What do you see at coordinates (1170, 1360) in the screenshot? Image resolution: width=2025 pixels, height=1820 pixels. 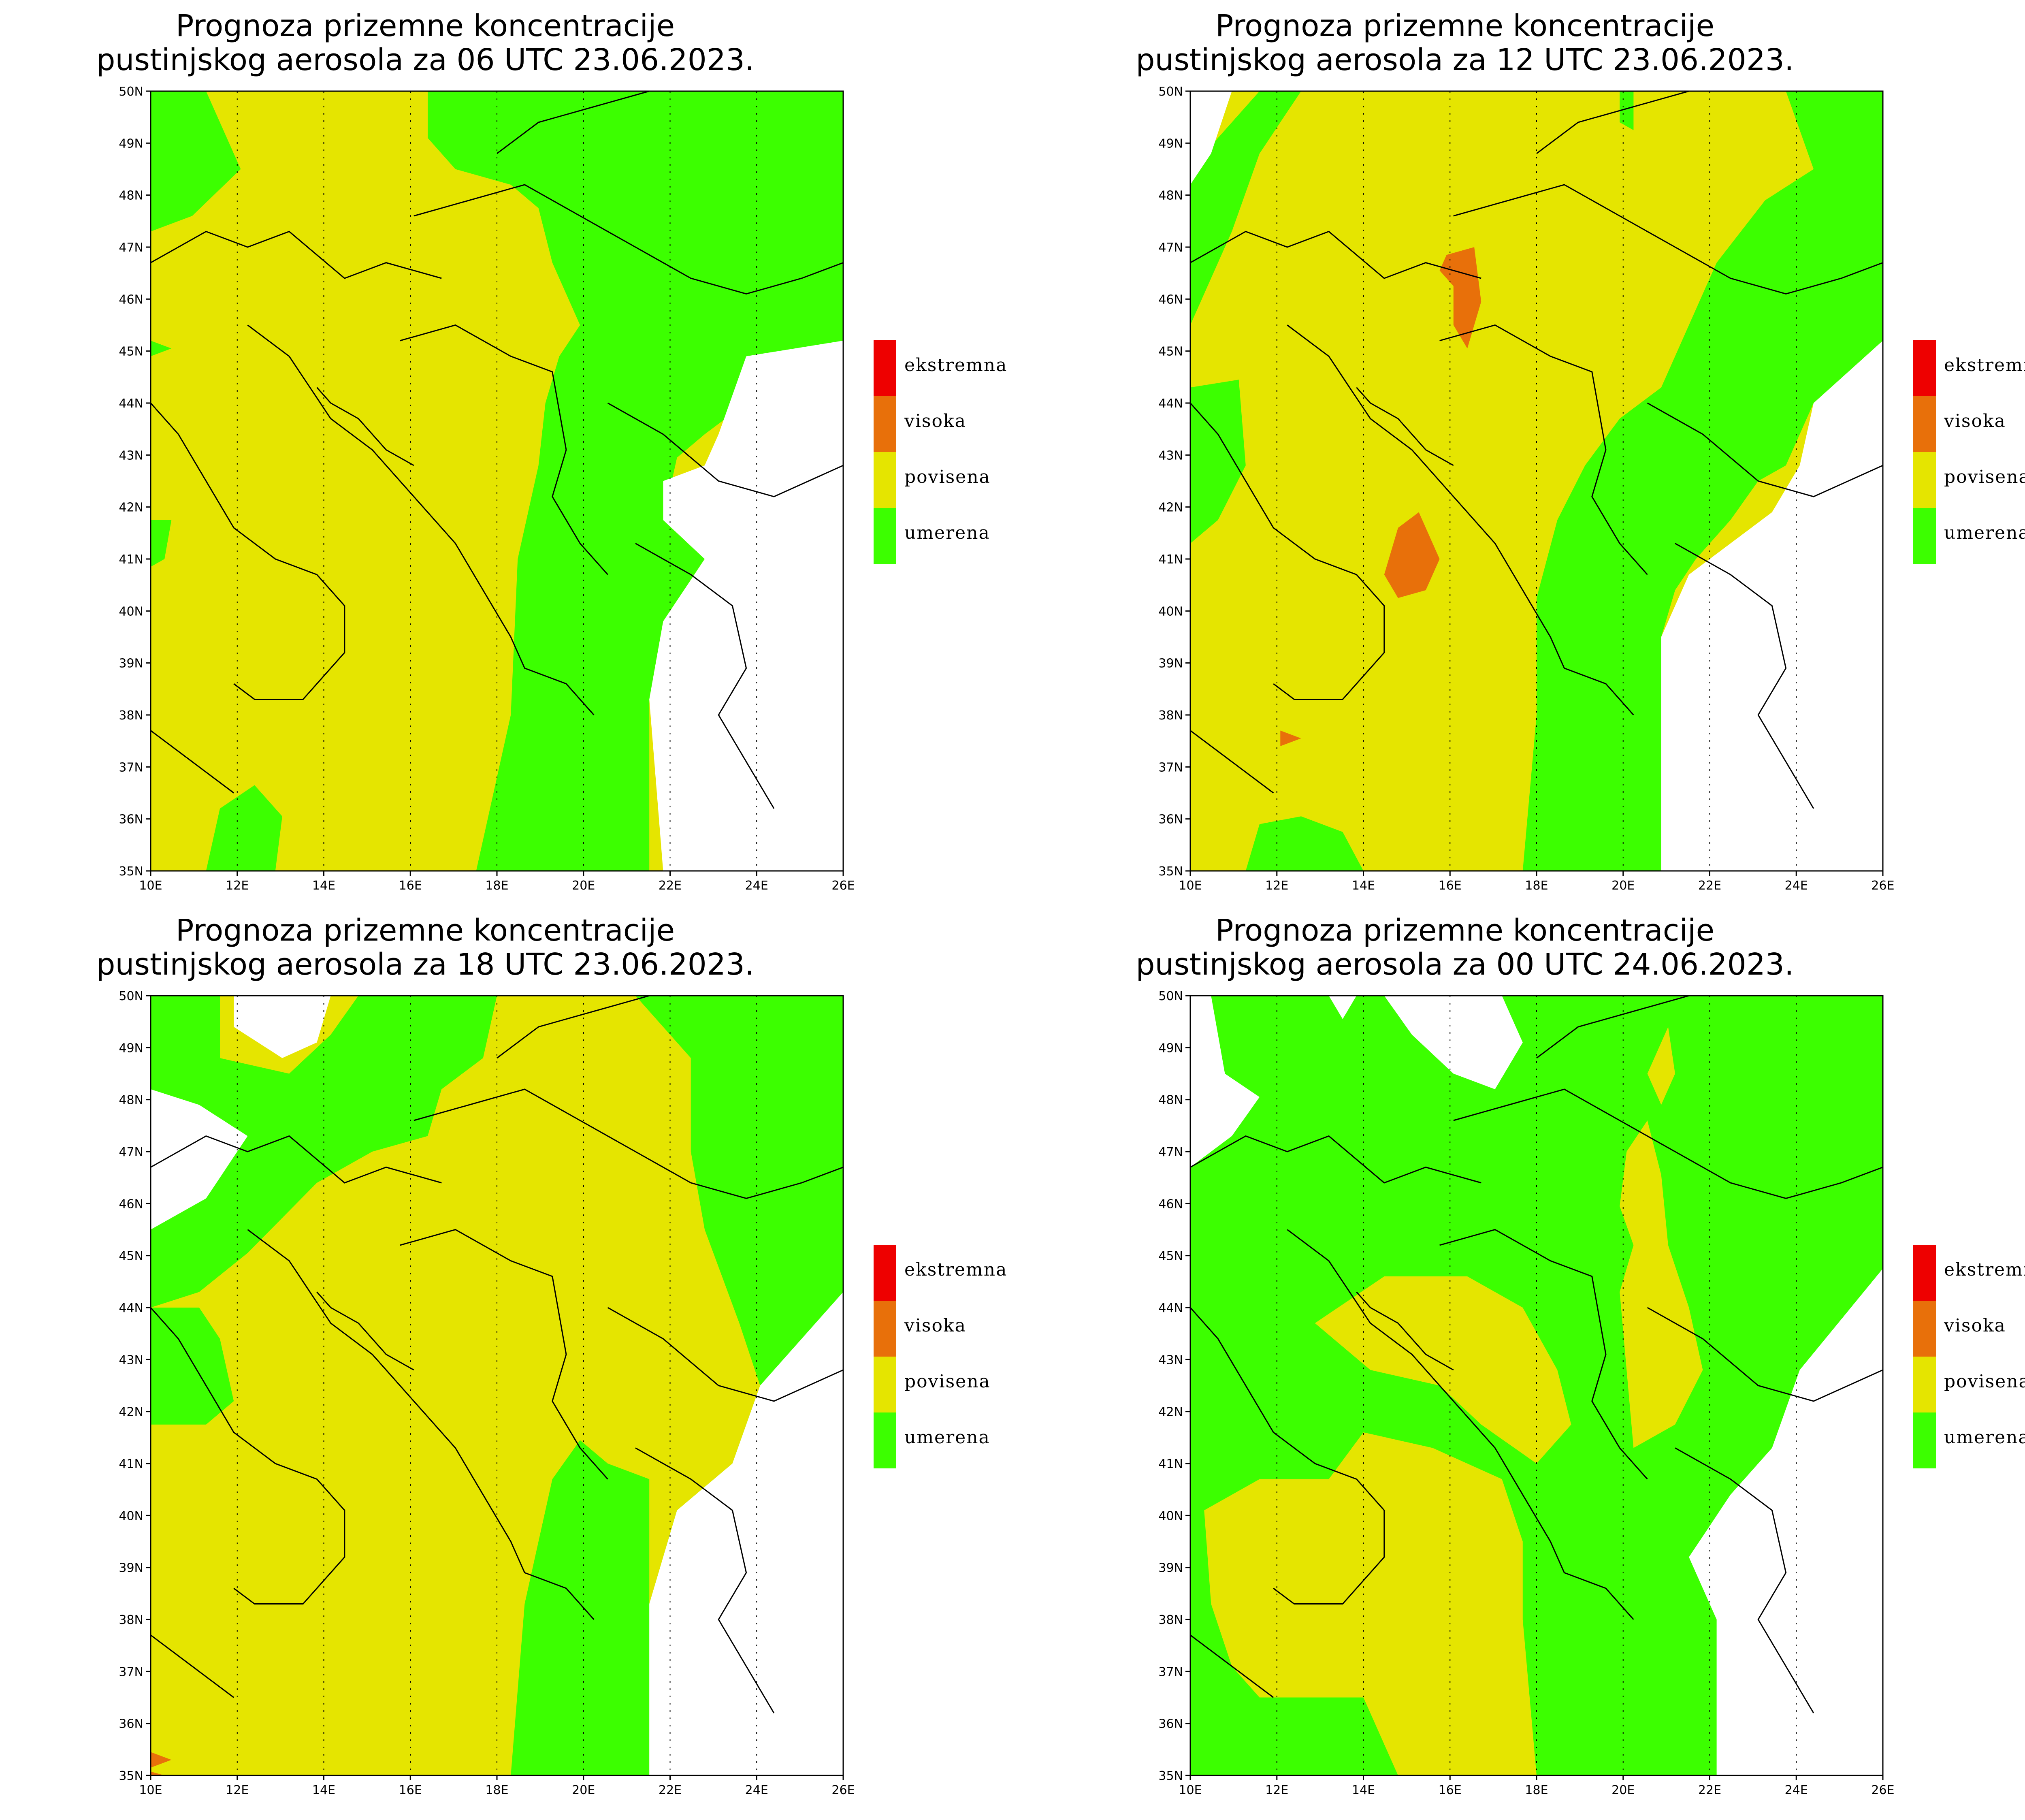 I see `latitude-label: 43N` at bounding box center [1170, 1360].